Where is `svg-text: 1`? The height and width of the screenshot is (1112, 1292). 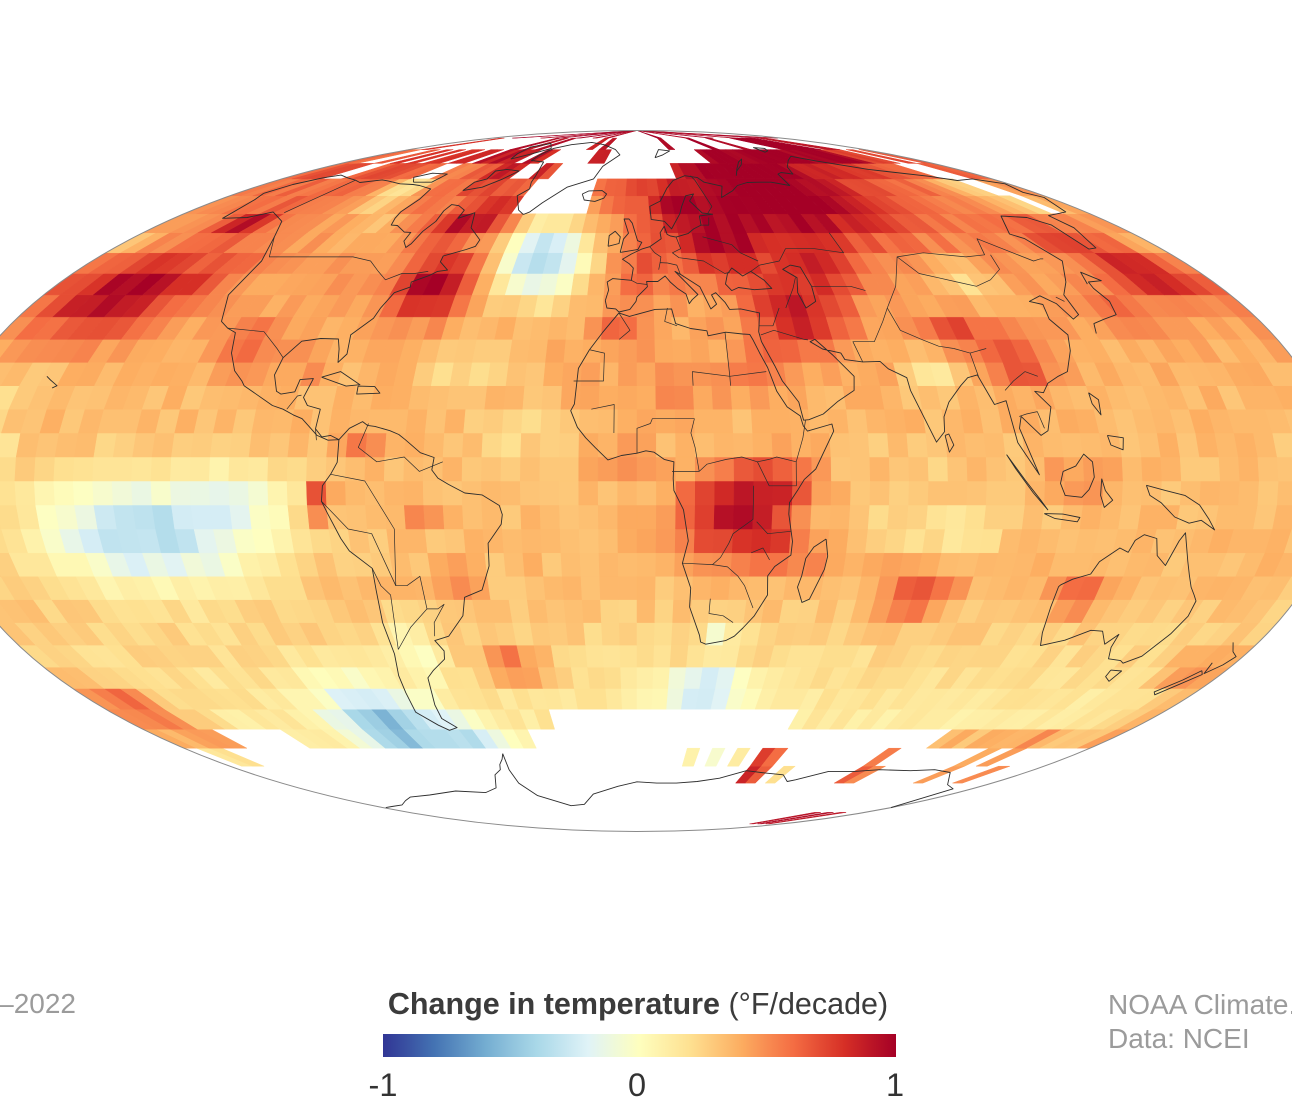
svg-text: 1 is located at coordinates (895, 1085).